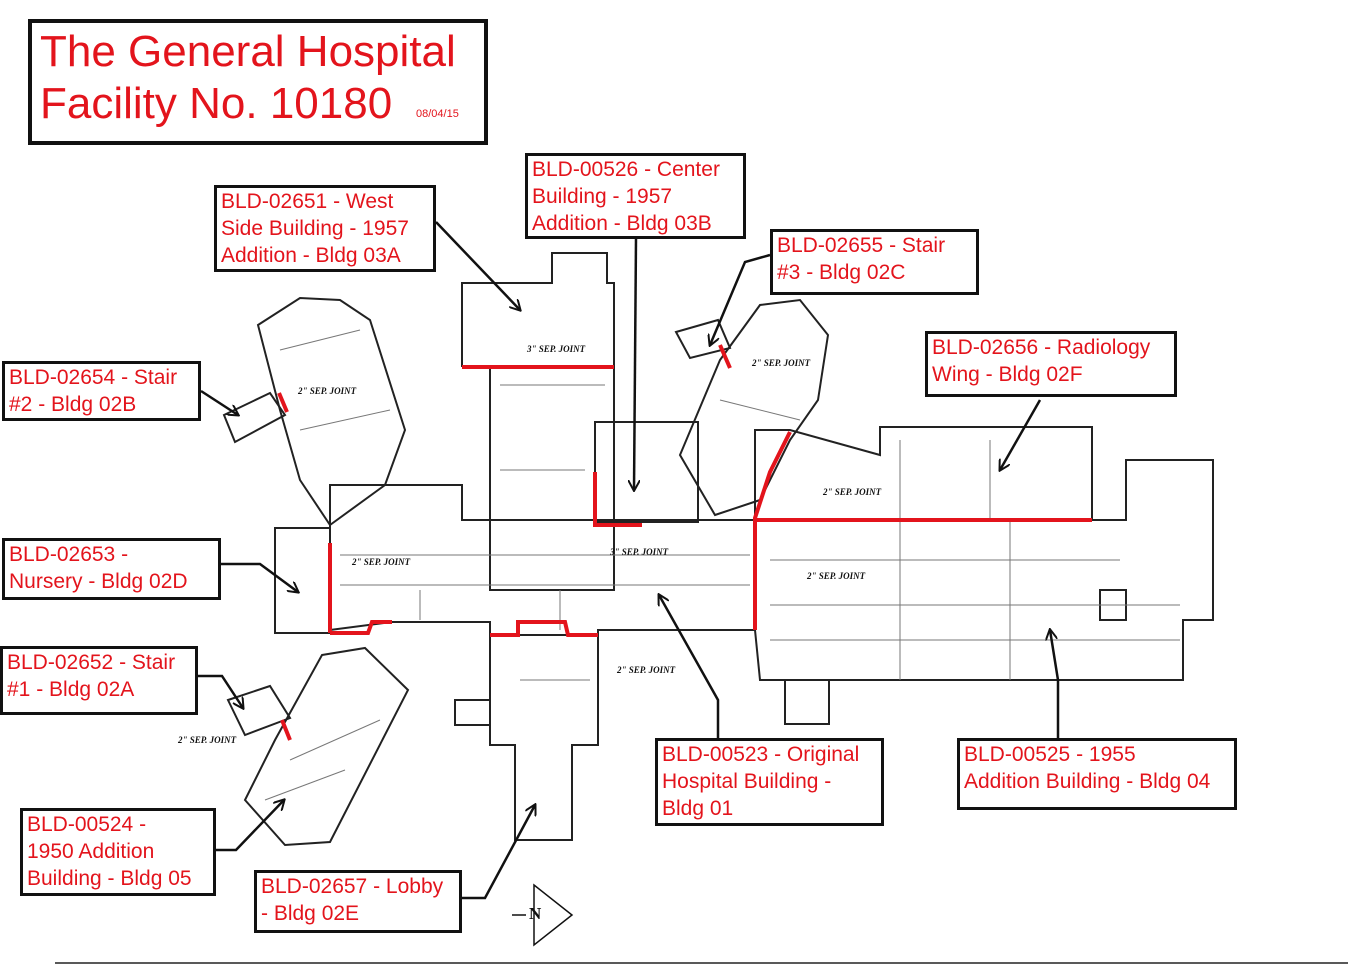  I want to click on building-02e-outline, so click(544, 737).